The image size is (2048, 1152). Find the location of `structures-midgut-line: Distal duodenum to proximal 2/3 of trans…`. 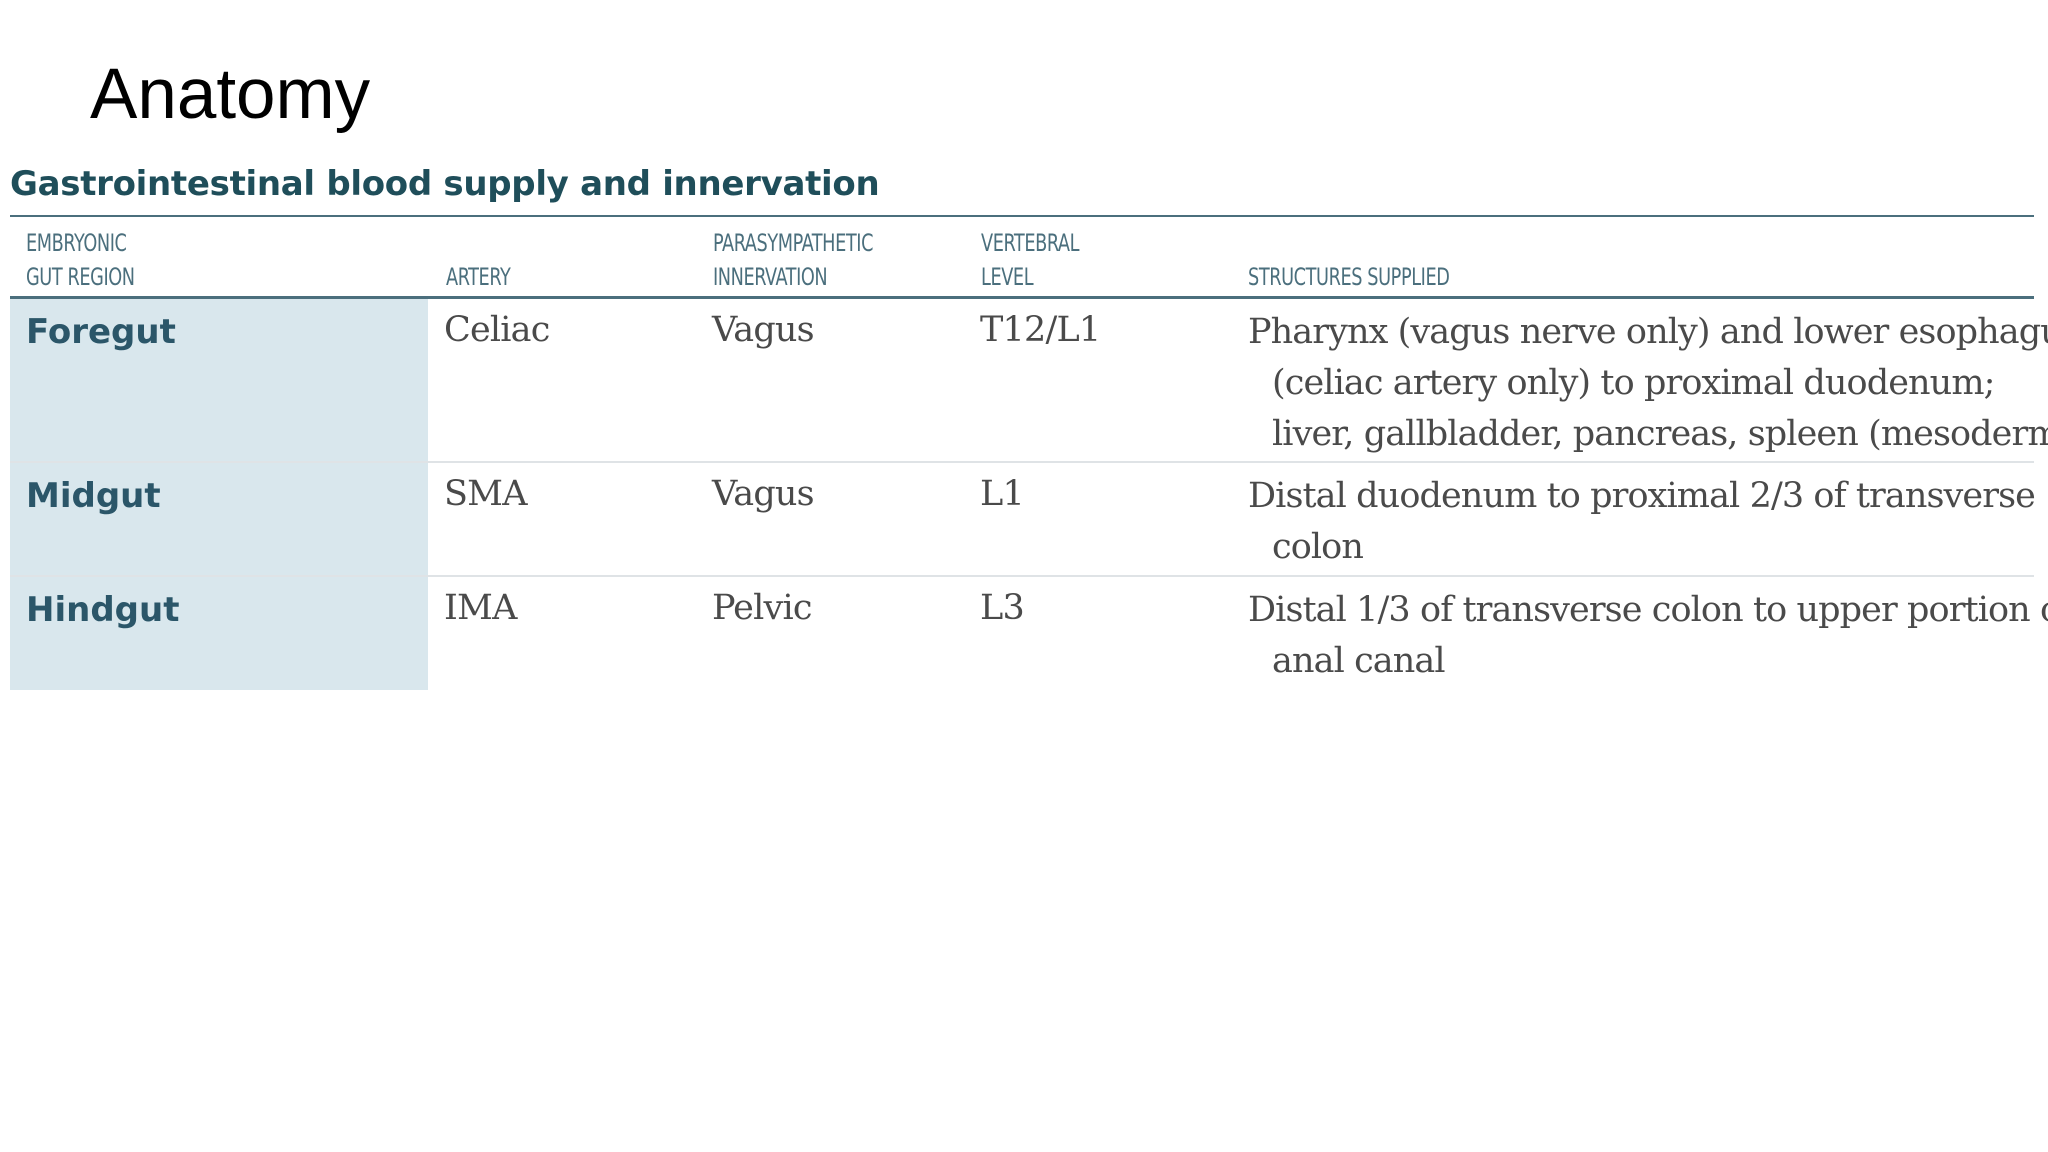

structures-midgut-line: Distal duodenum to proximal 2/3 of trans… is located at coordinates (1642, 496).